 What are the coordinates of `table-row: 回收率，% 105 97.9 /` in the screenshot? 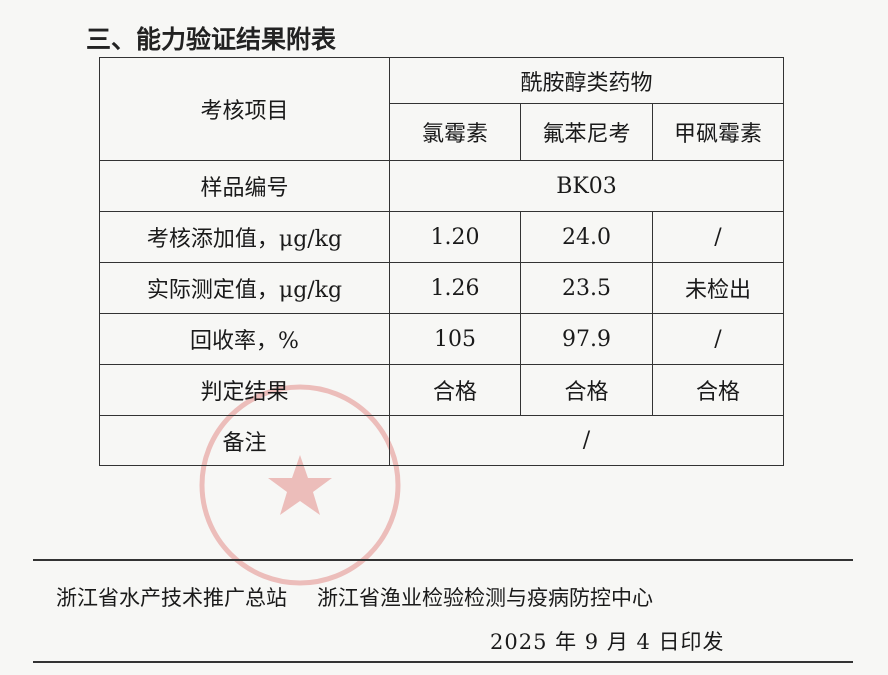 It's located at (441, 339).